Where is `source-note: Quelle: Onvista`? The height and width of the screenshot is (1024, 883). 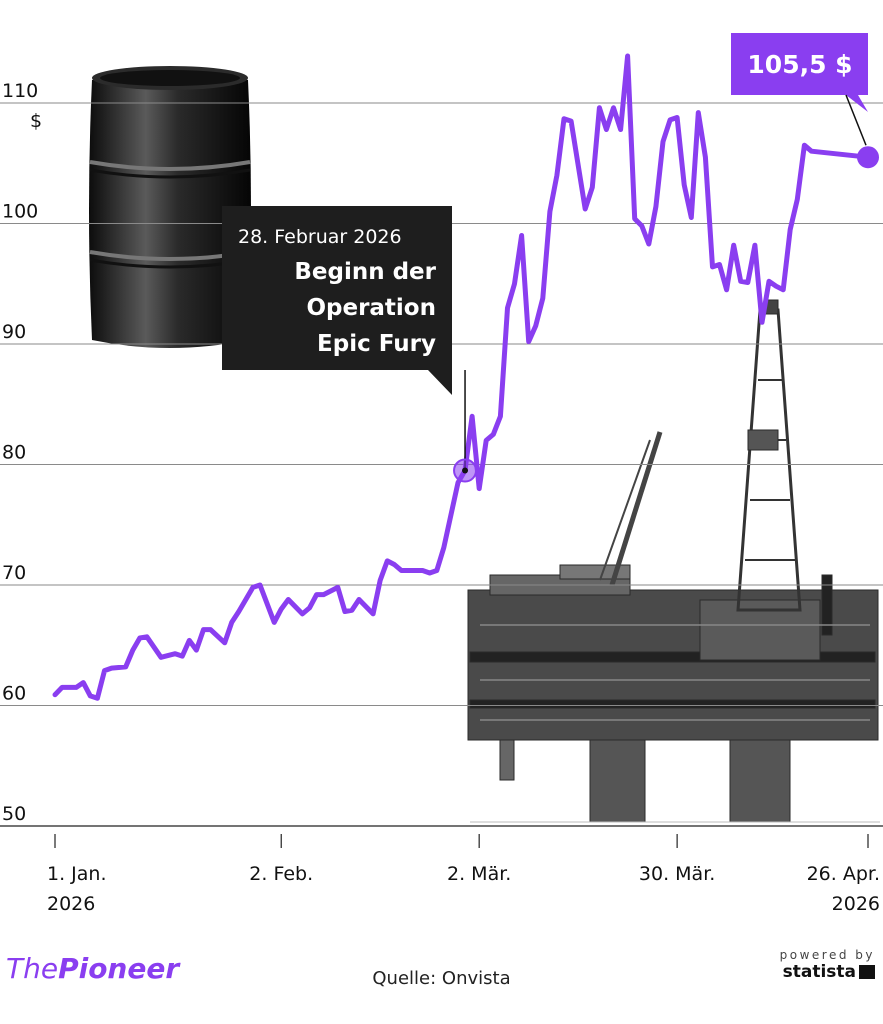
source-note: Quelle: Onvista is located at coordinates (441, 978).